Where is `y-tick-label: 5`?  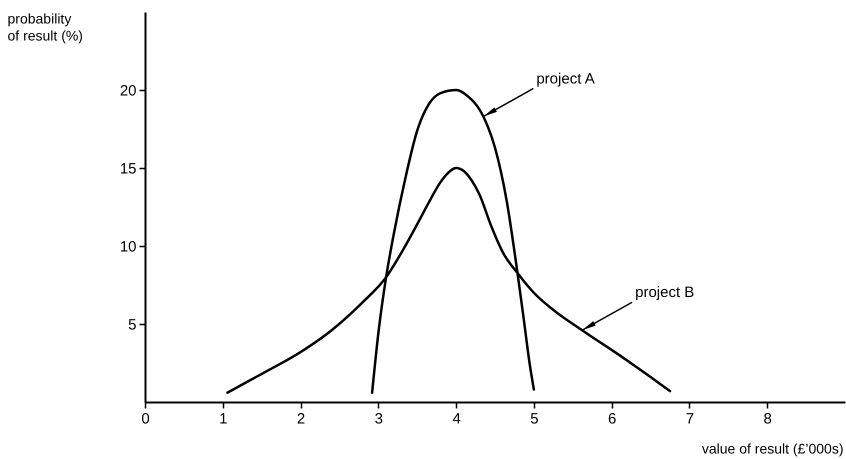 y-tick-label: 5 is located at coordinates (132, 325).